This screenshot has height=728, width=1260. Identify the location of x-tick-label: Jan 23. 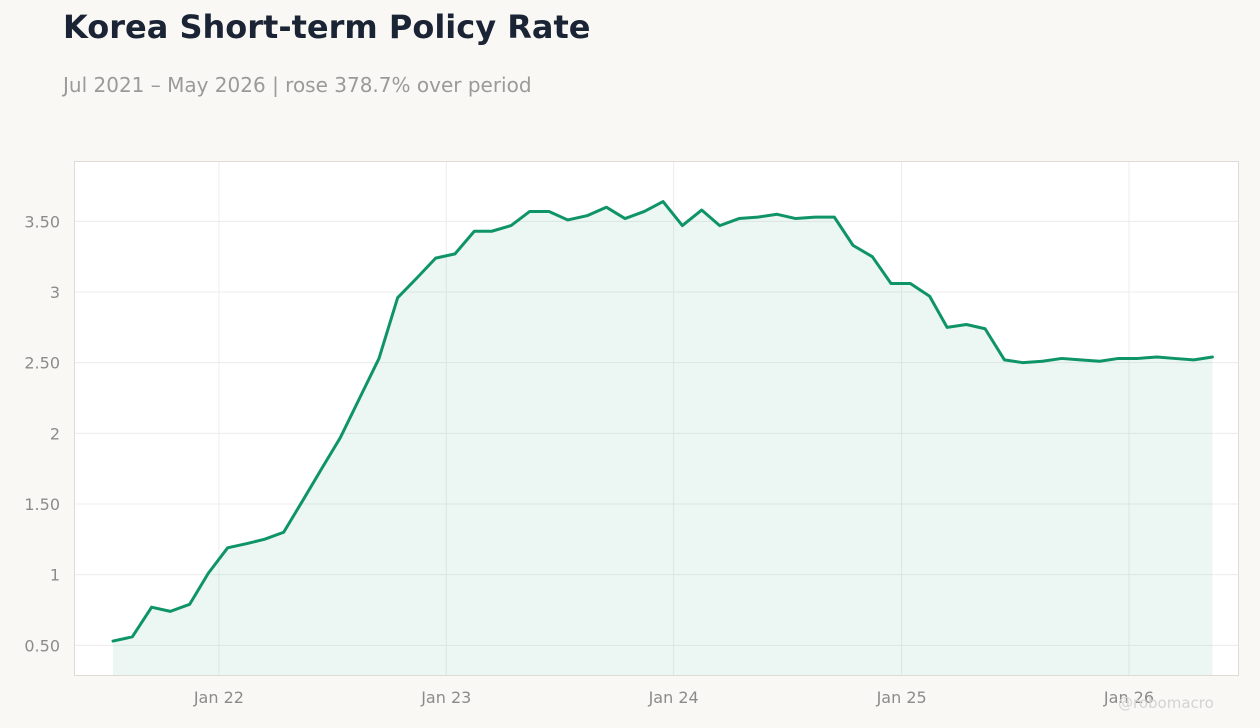
(445, 697).